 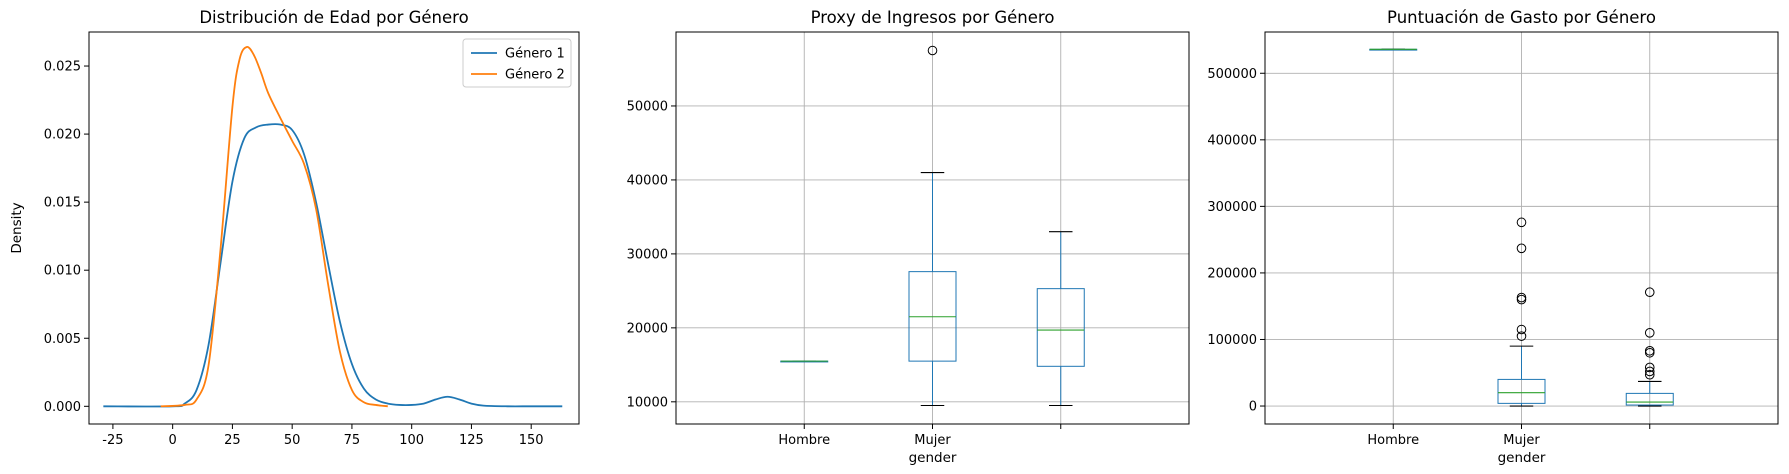 What do you see at coordinates (62, 67) in the screenshot?
I see `y-tick-label: 0.025` at bounding box center [62, 67].